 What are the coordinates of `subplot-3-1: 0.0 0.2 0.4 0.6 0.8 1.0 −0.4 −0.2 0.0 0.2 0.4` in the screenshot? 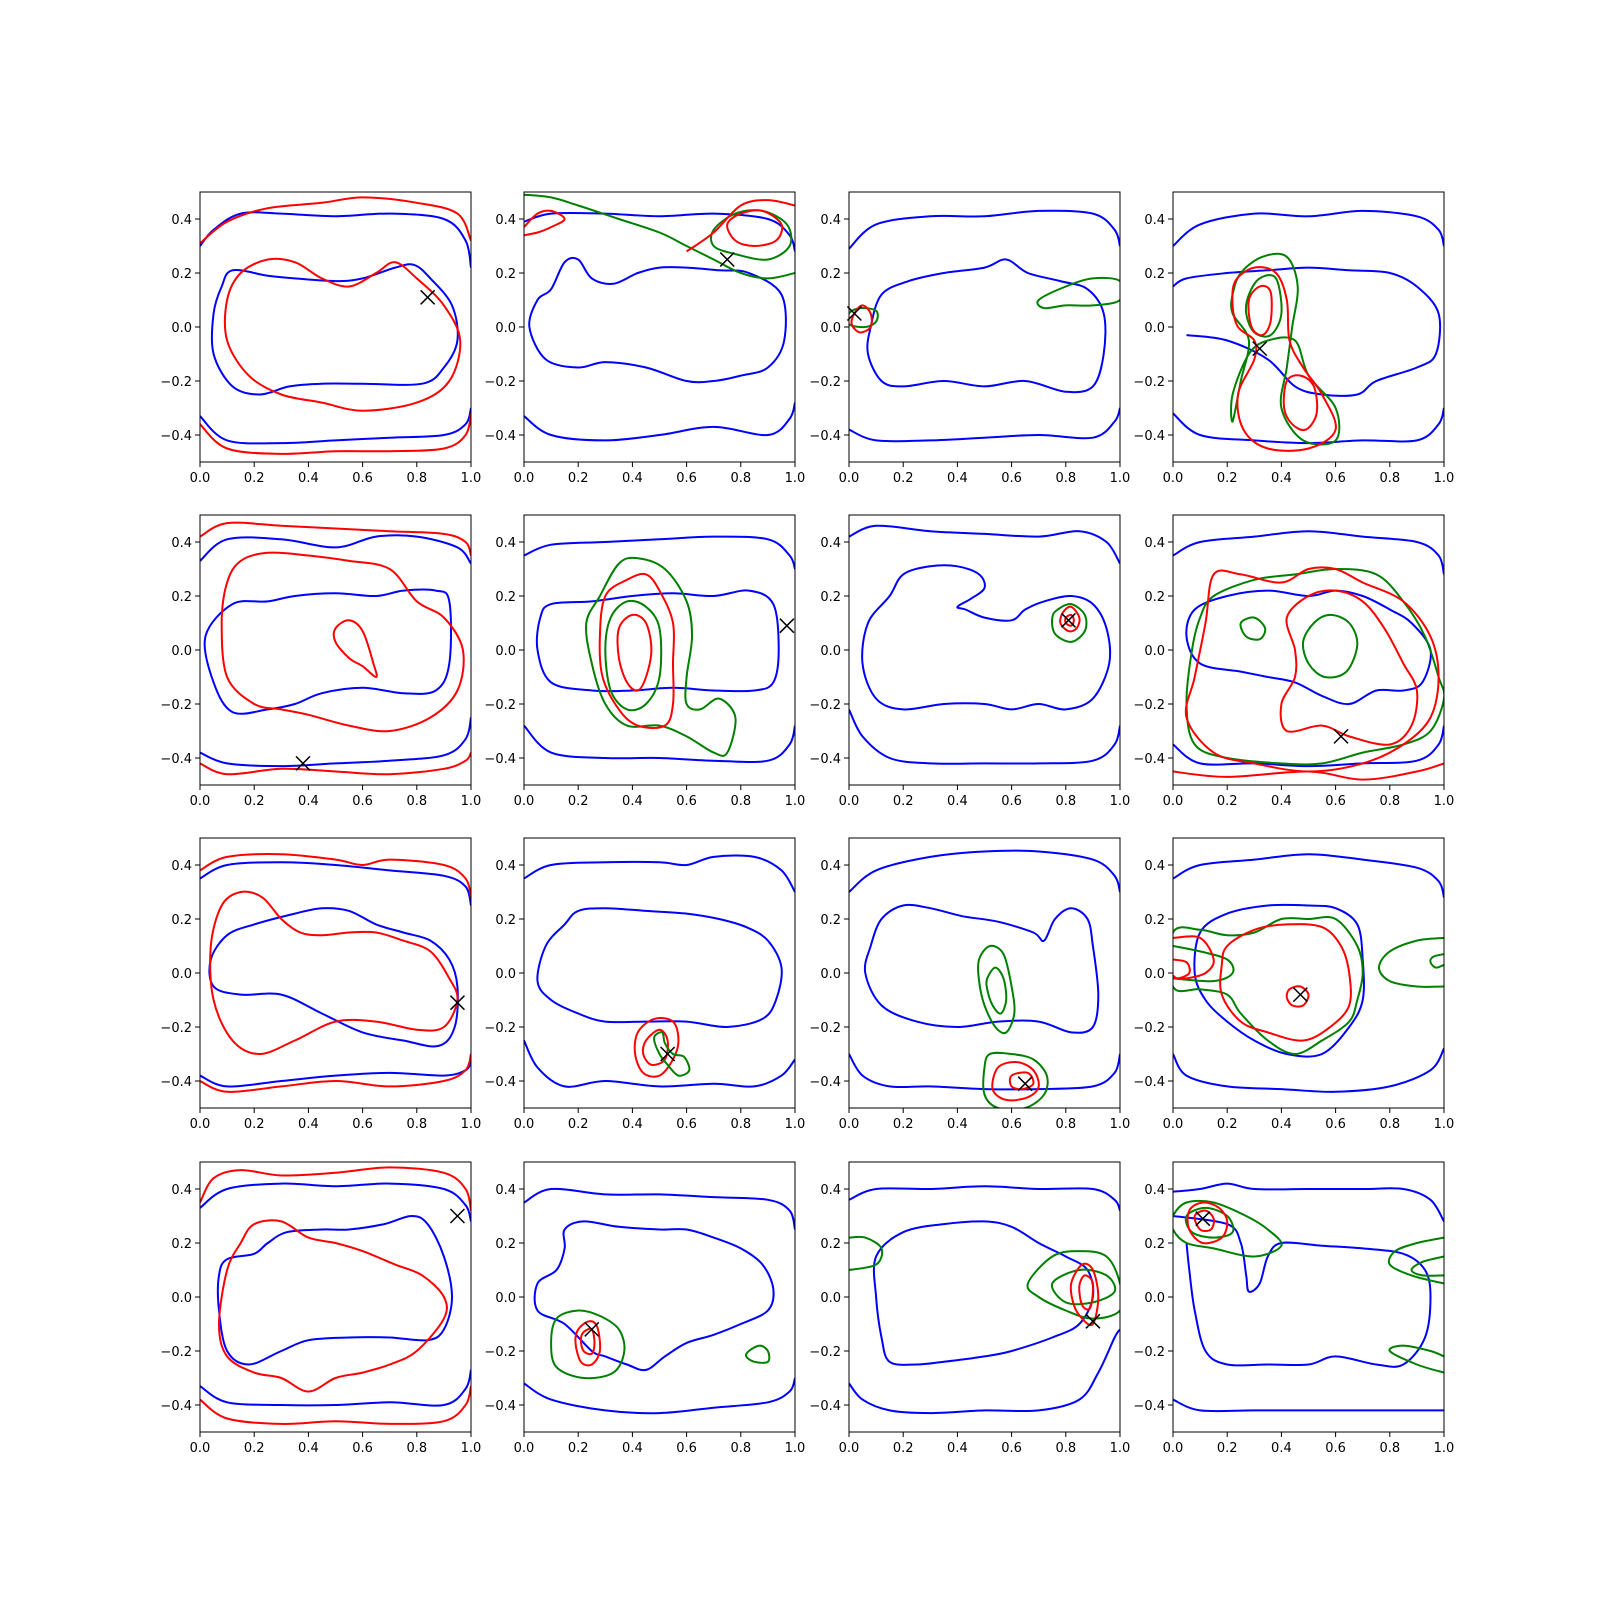 It's located at (321, 984).